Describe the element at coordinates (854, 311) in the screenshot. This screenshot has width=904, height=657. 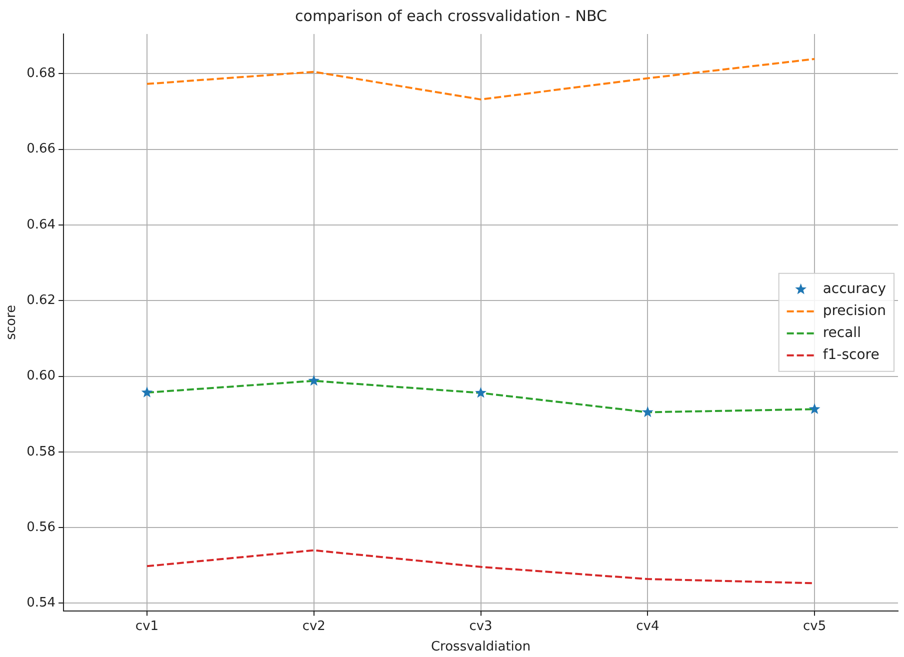
I see `legend-label: precision` at that location.